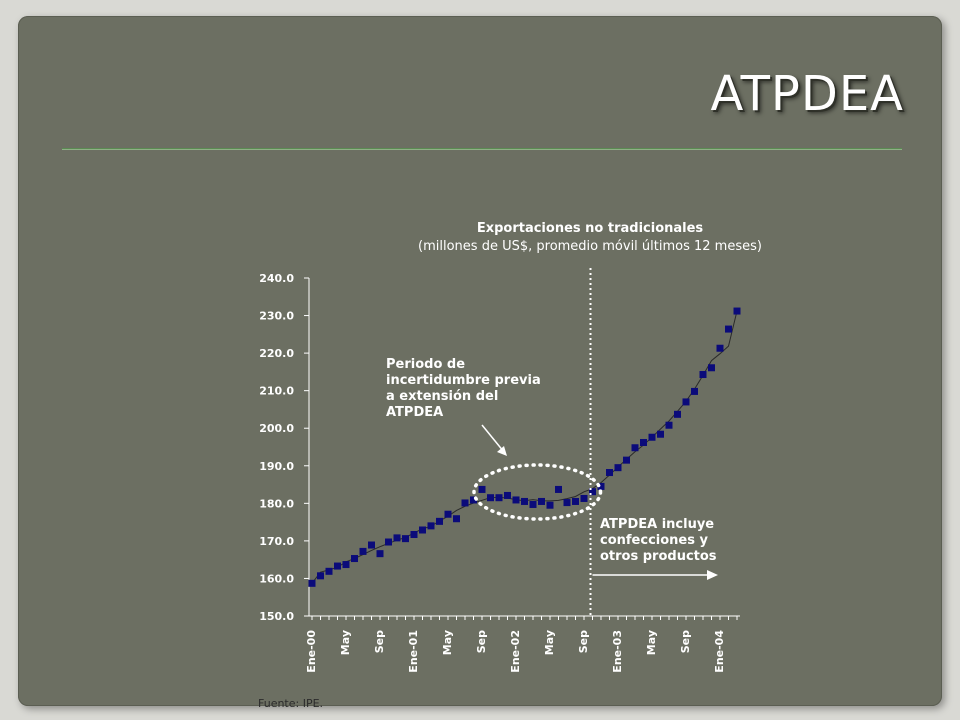  I want to click on x-tick-label: Ene-03, so click(617, 651).